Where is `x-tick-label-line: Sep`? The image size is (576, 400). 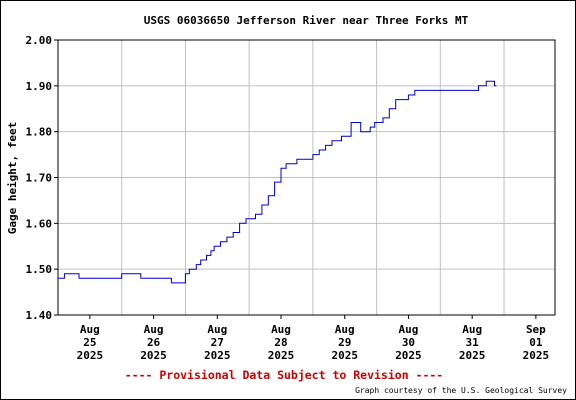
x-tick-label-line: Sep is located at coordinates (536, 329).